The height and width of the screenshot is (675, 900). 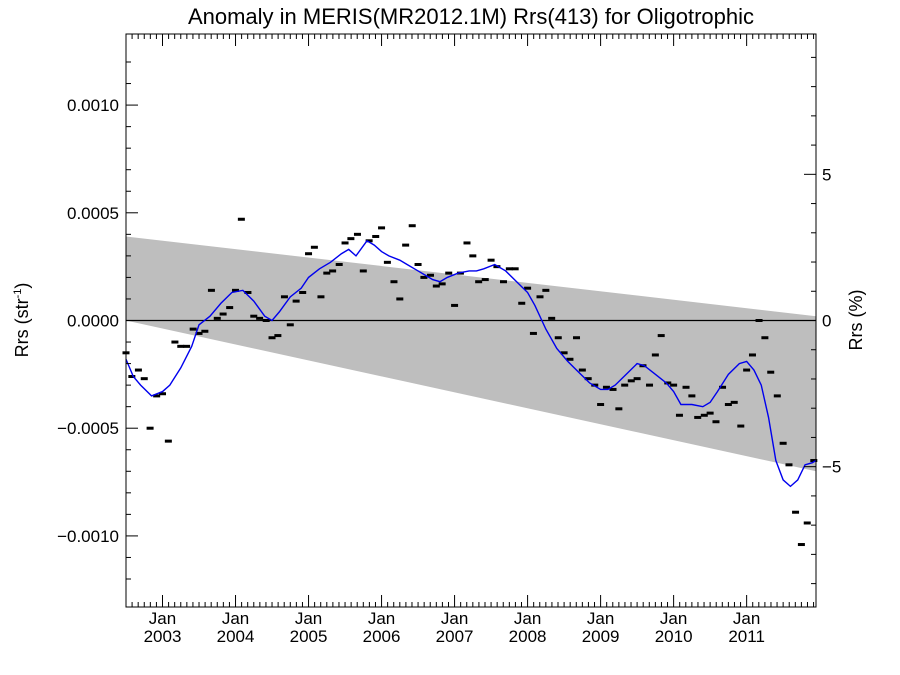 I want to click on y-left-tick-label: 0.0005, so click(x=93, y=213).